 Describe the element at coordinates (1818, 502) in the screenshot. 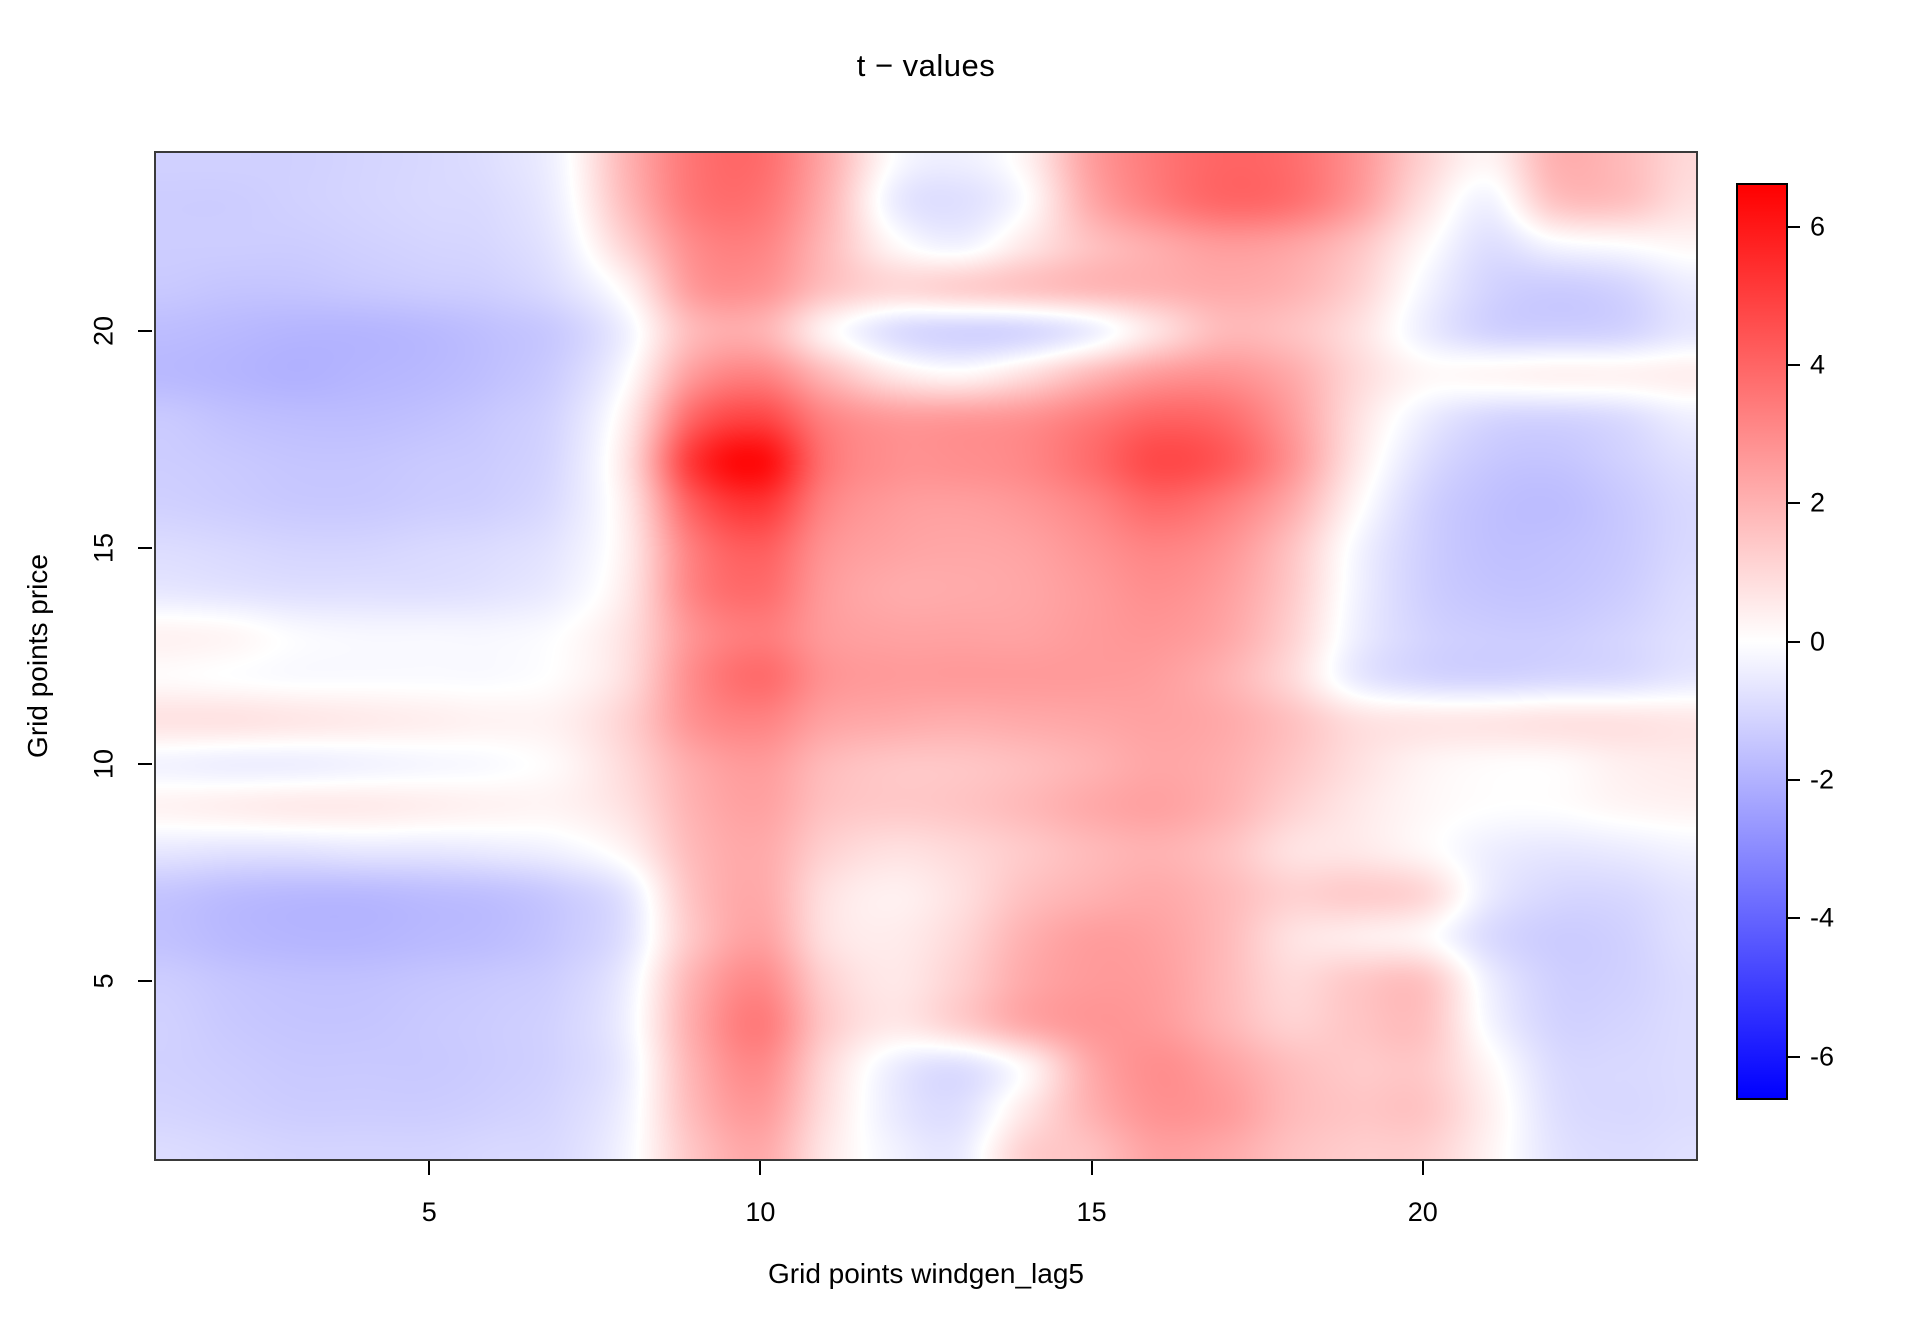

I see `colorbar-tick-label: 2` at that location.